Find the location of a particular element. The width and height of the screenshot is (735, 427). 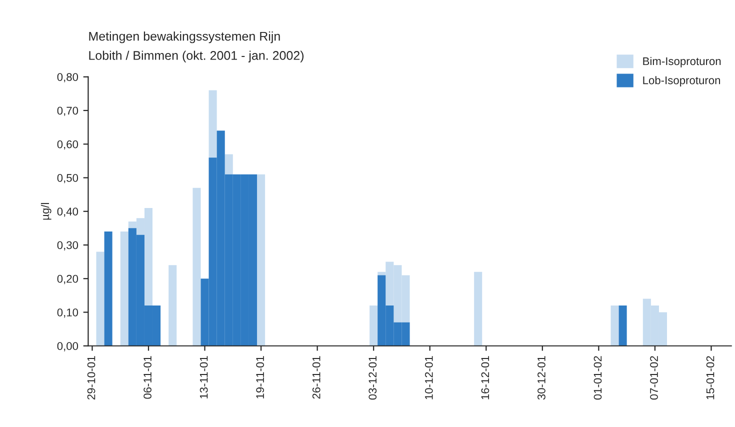

legend-label: Lob-Isoproturon is located at coordinates (681, 81).